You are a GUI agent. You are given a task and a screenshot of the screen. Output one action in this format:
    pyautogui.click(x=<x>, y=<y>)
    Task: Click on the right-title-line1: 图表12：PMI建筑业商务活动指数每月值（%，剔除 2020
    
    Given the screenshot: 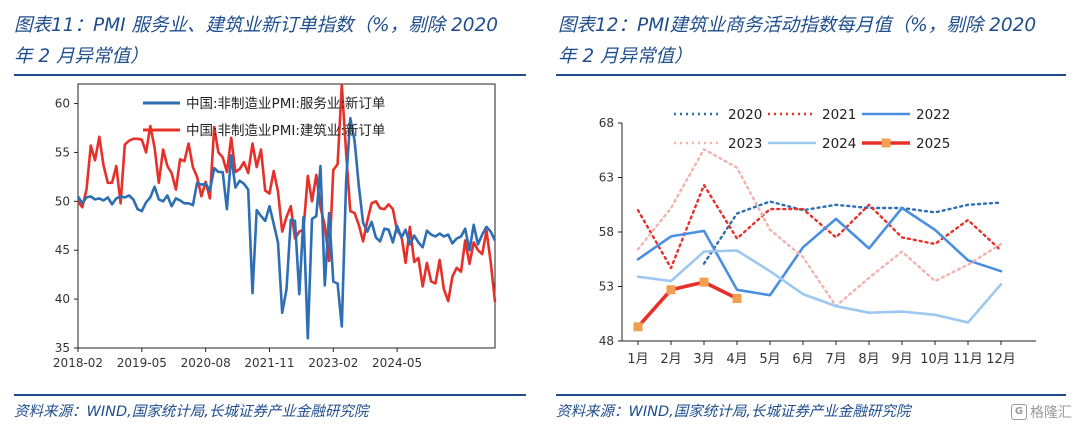 What is the action you would take?
    pyautogui.click(x=797, y=25)
    